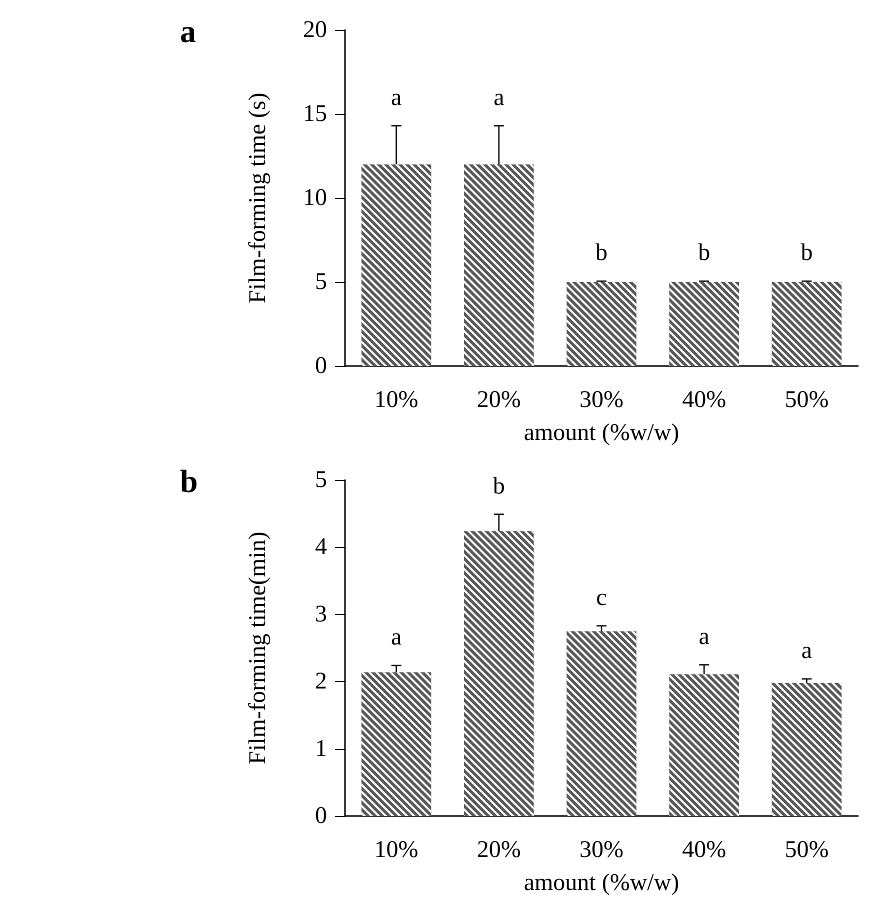 The height and width of the screenshot is (907, 870). I want to click on y-tick-label: 1, so click(321, 749).